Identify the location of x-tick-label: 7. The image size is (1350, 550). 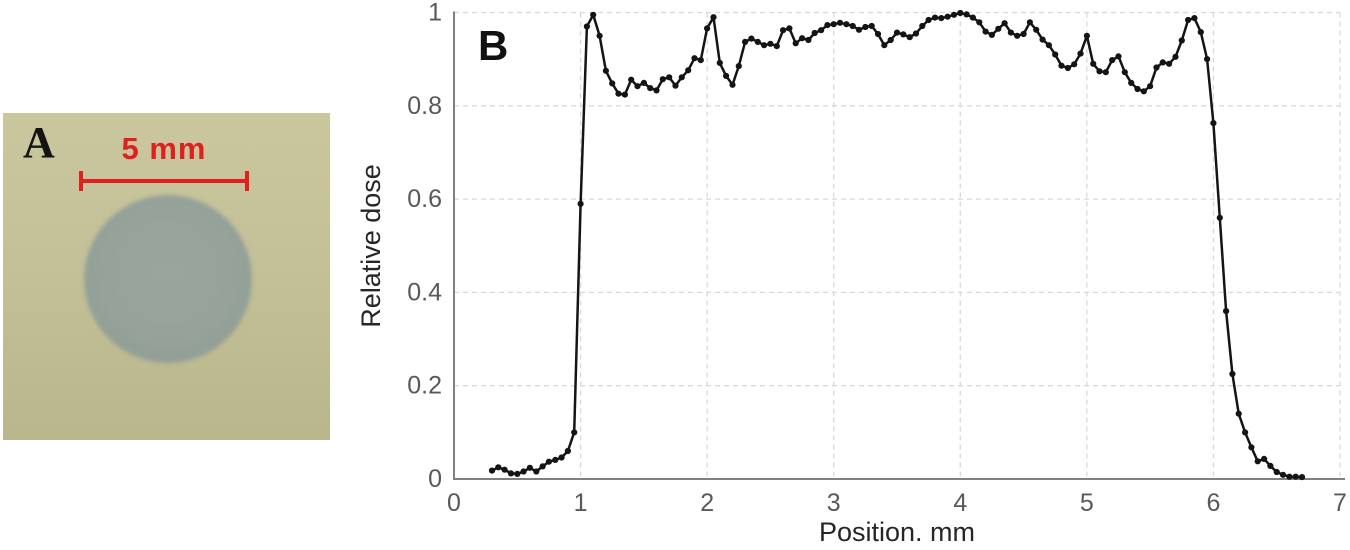
(1340, 503).